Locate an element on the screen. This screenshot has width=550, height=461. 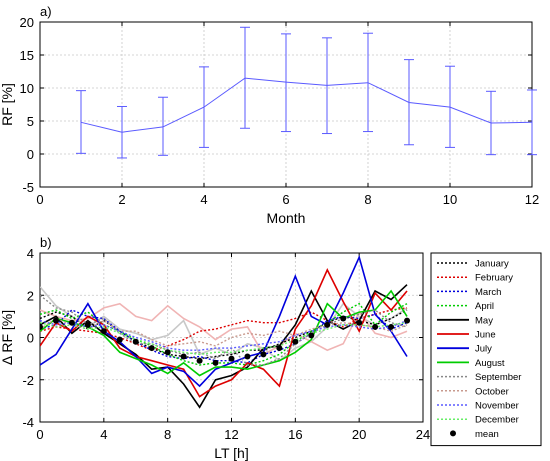
y-tick-label: 2 is located at coordinates (30, 295).